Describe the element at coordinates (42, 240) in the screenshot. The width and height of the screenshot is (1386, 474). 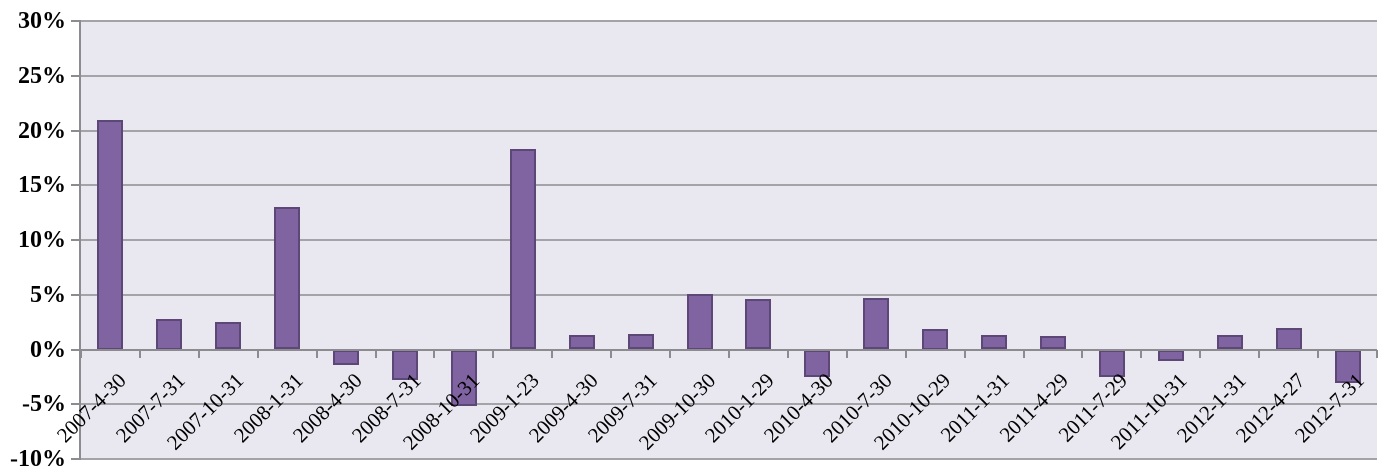
I see `y-axis-label: 10%` at that location.